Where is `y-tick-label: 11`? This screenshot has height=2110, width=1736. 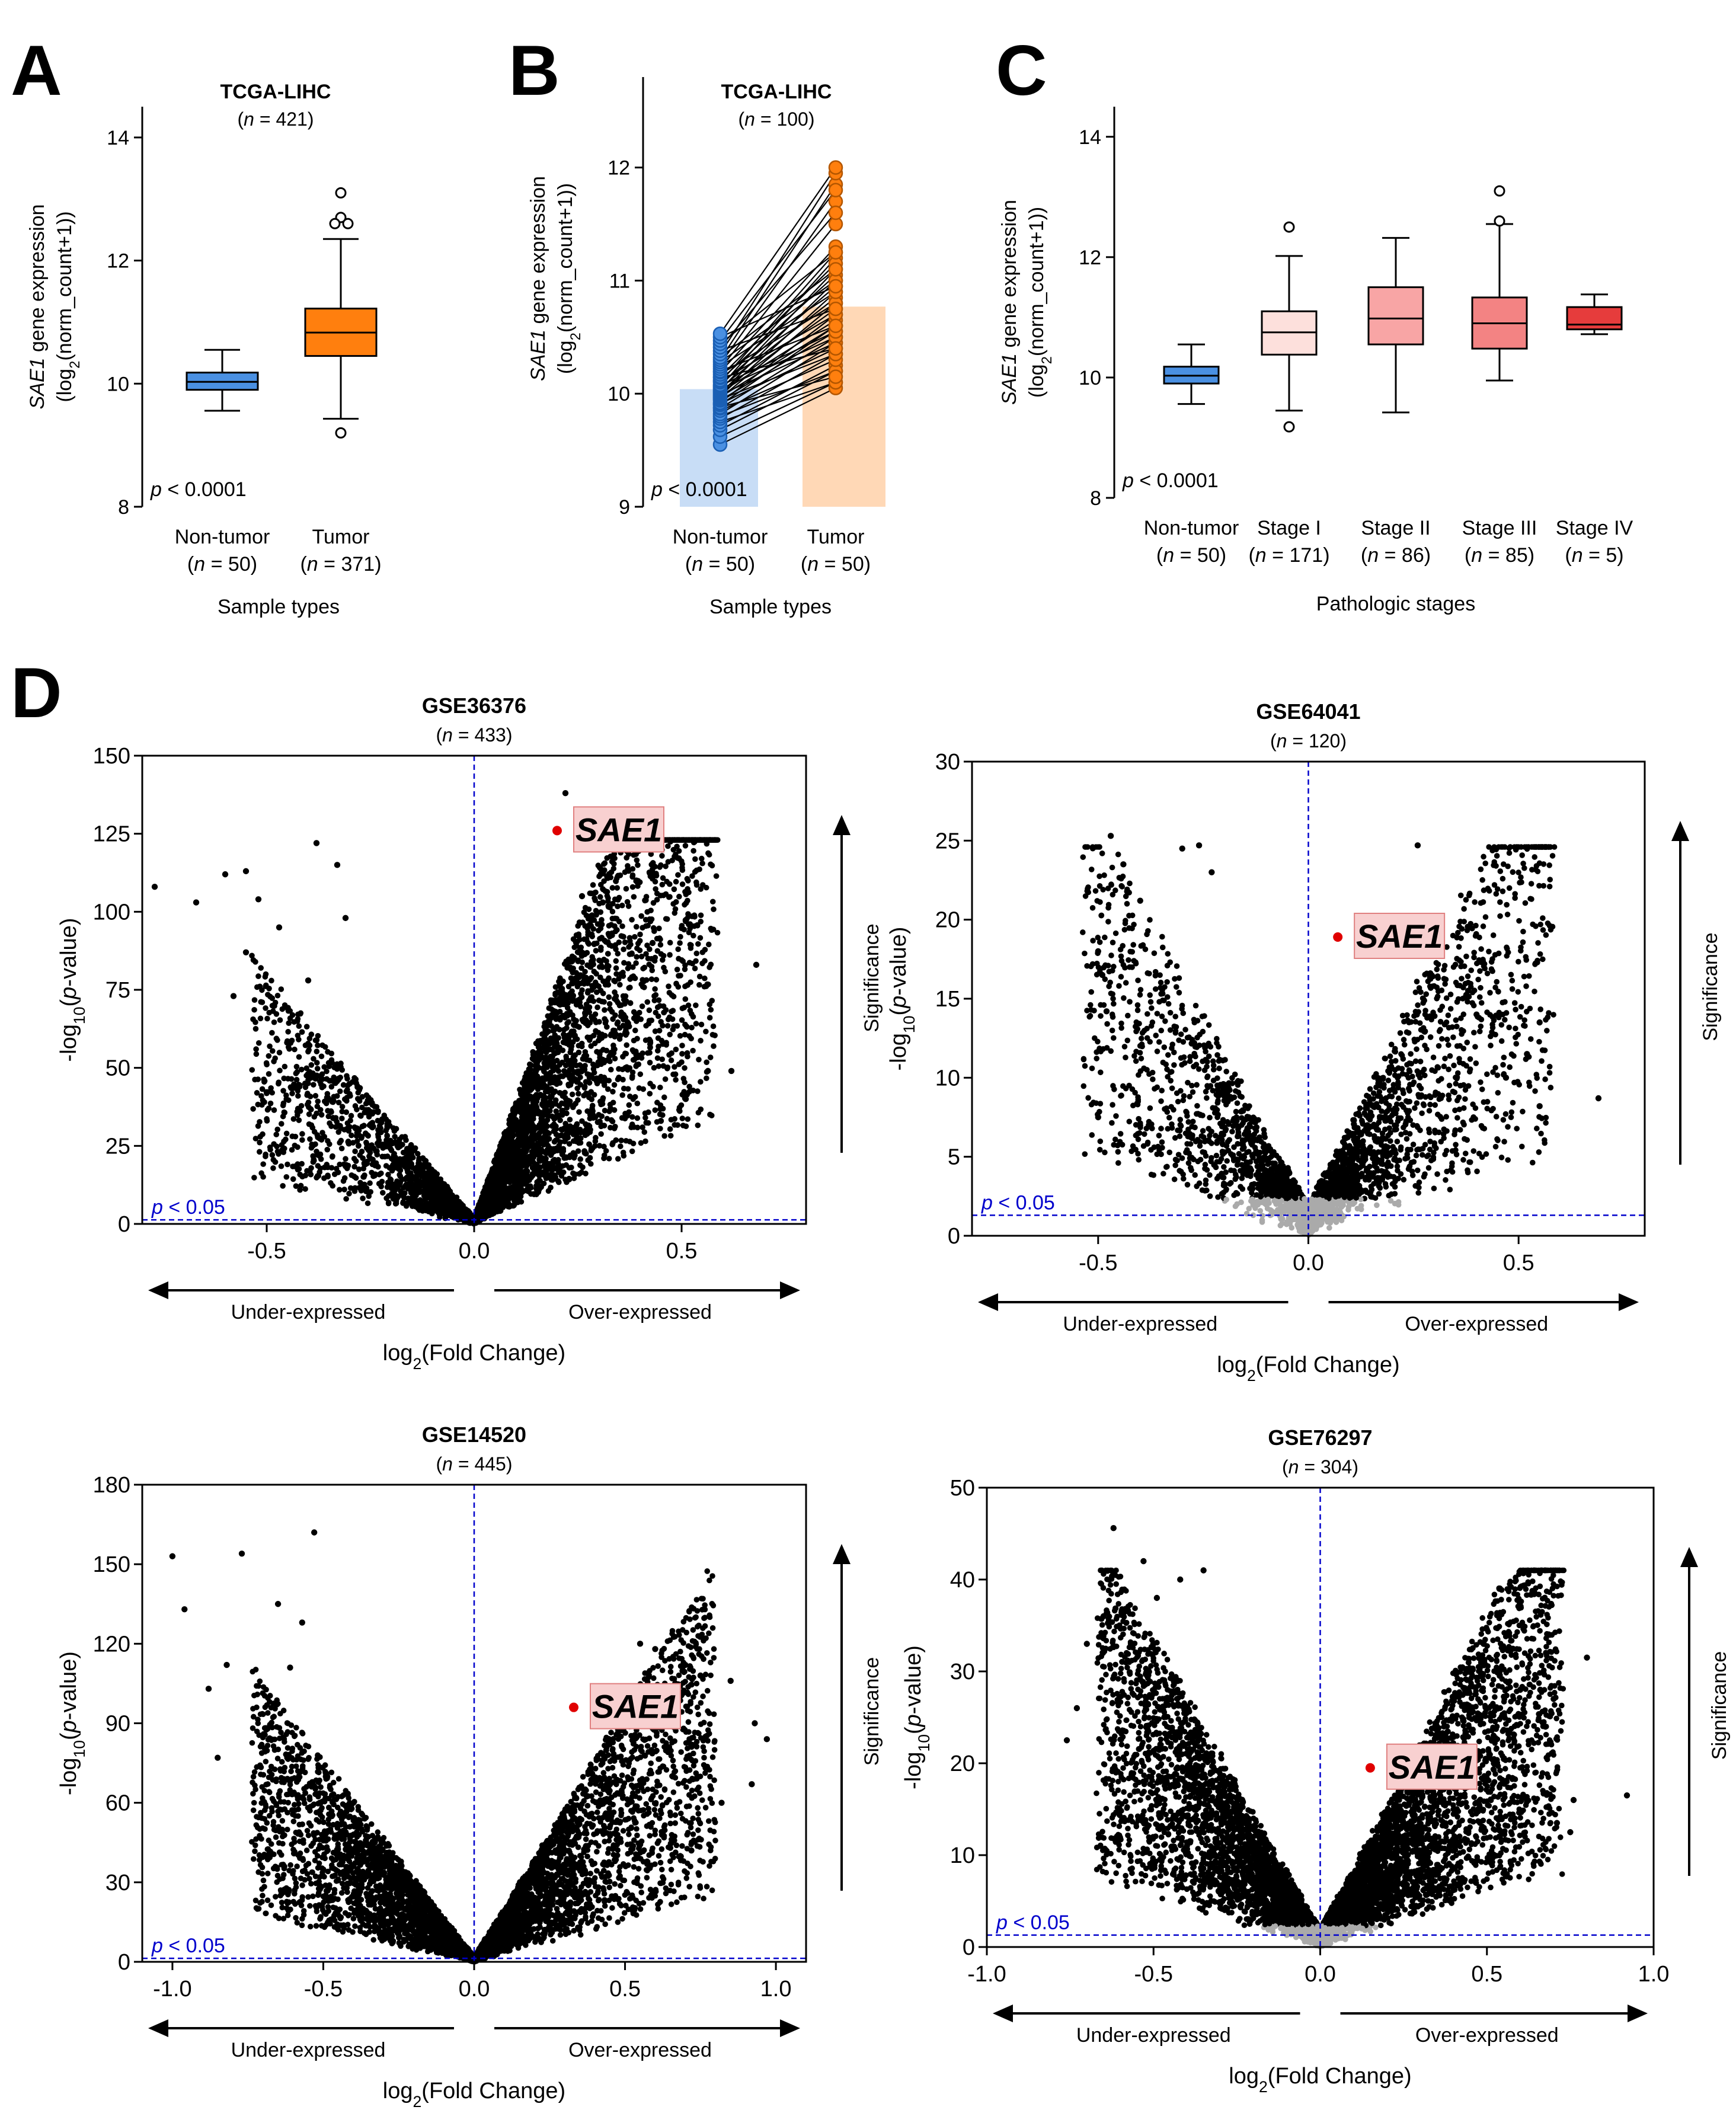 y-tick-label: 11 is located at coordinates (619, 281).